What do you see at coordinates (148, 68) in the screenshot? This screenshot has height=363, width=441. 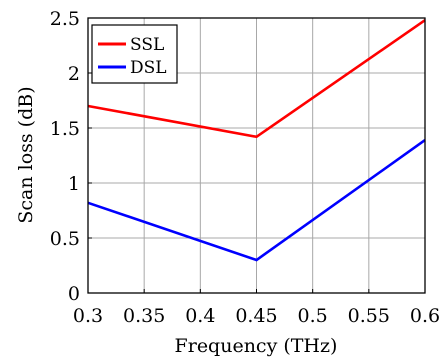 I see `legend-label-dsl: DSL` at bounding box center [148, 68].